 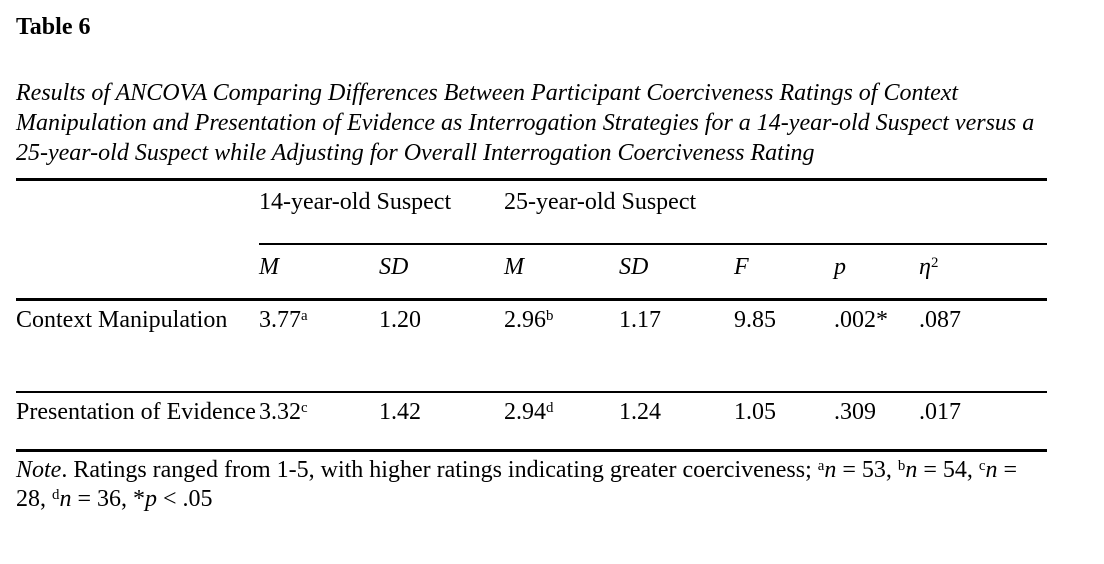 I want to click on cell-f-statistic: 1.05, so click(x=784, y=422).